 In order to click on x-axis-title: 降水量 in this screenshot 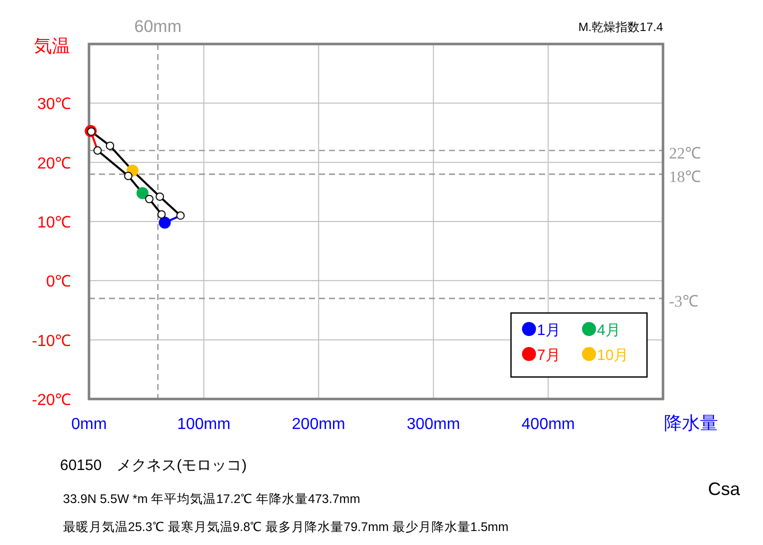, I will do `click(691, 423)`.